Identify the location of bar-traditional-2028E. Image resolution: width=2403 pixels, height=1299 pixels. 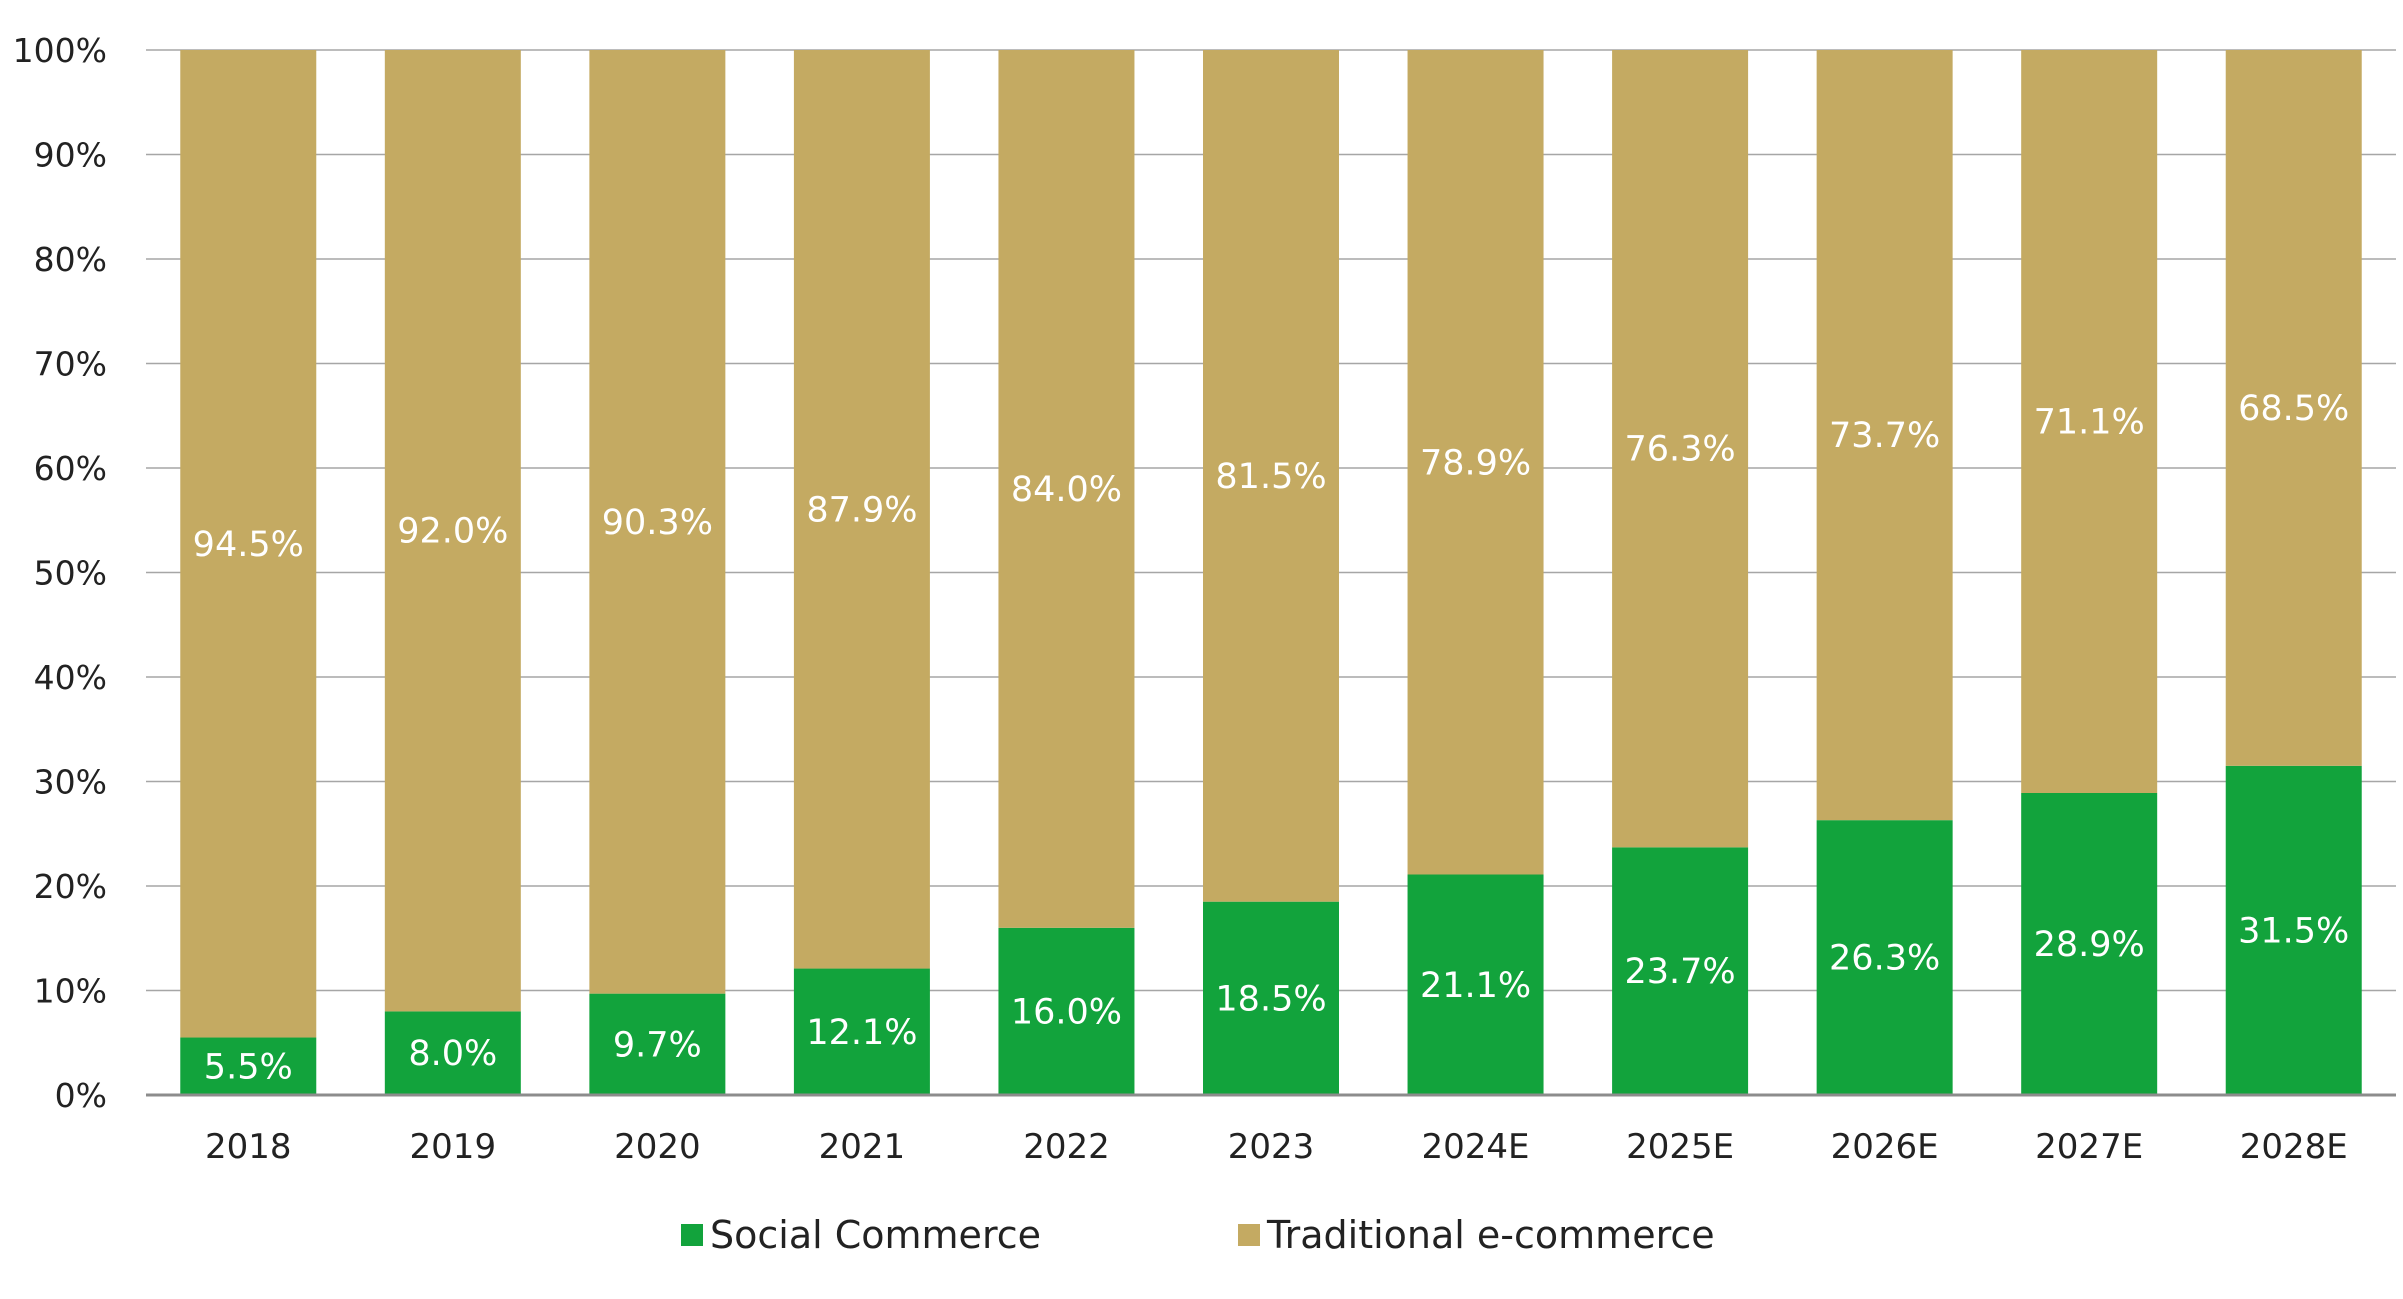
(2293, 408).